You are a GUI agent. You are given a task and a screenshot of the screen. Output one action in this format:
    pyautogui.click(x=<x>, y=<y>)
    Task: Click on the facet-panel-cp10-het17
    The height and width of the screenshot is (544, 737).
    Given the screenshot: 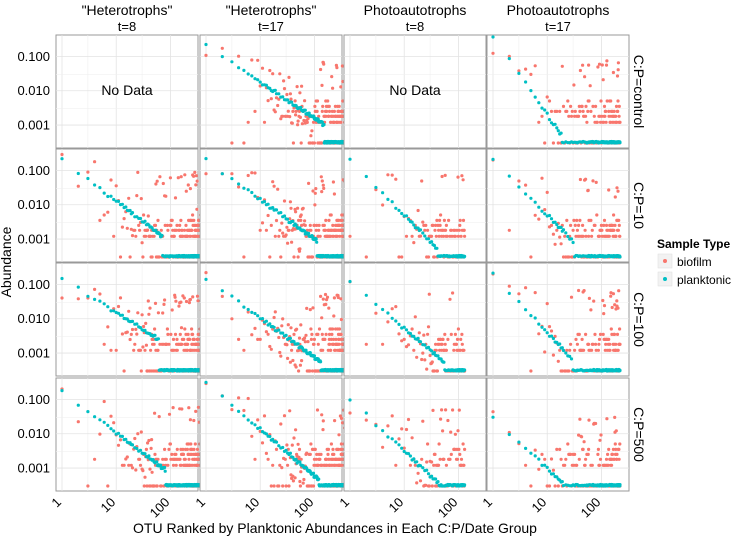 What is the action you would take?
    pyautogui.click(x=277, y=205)
    